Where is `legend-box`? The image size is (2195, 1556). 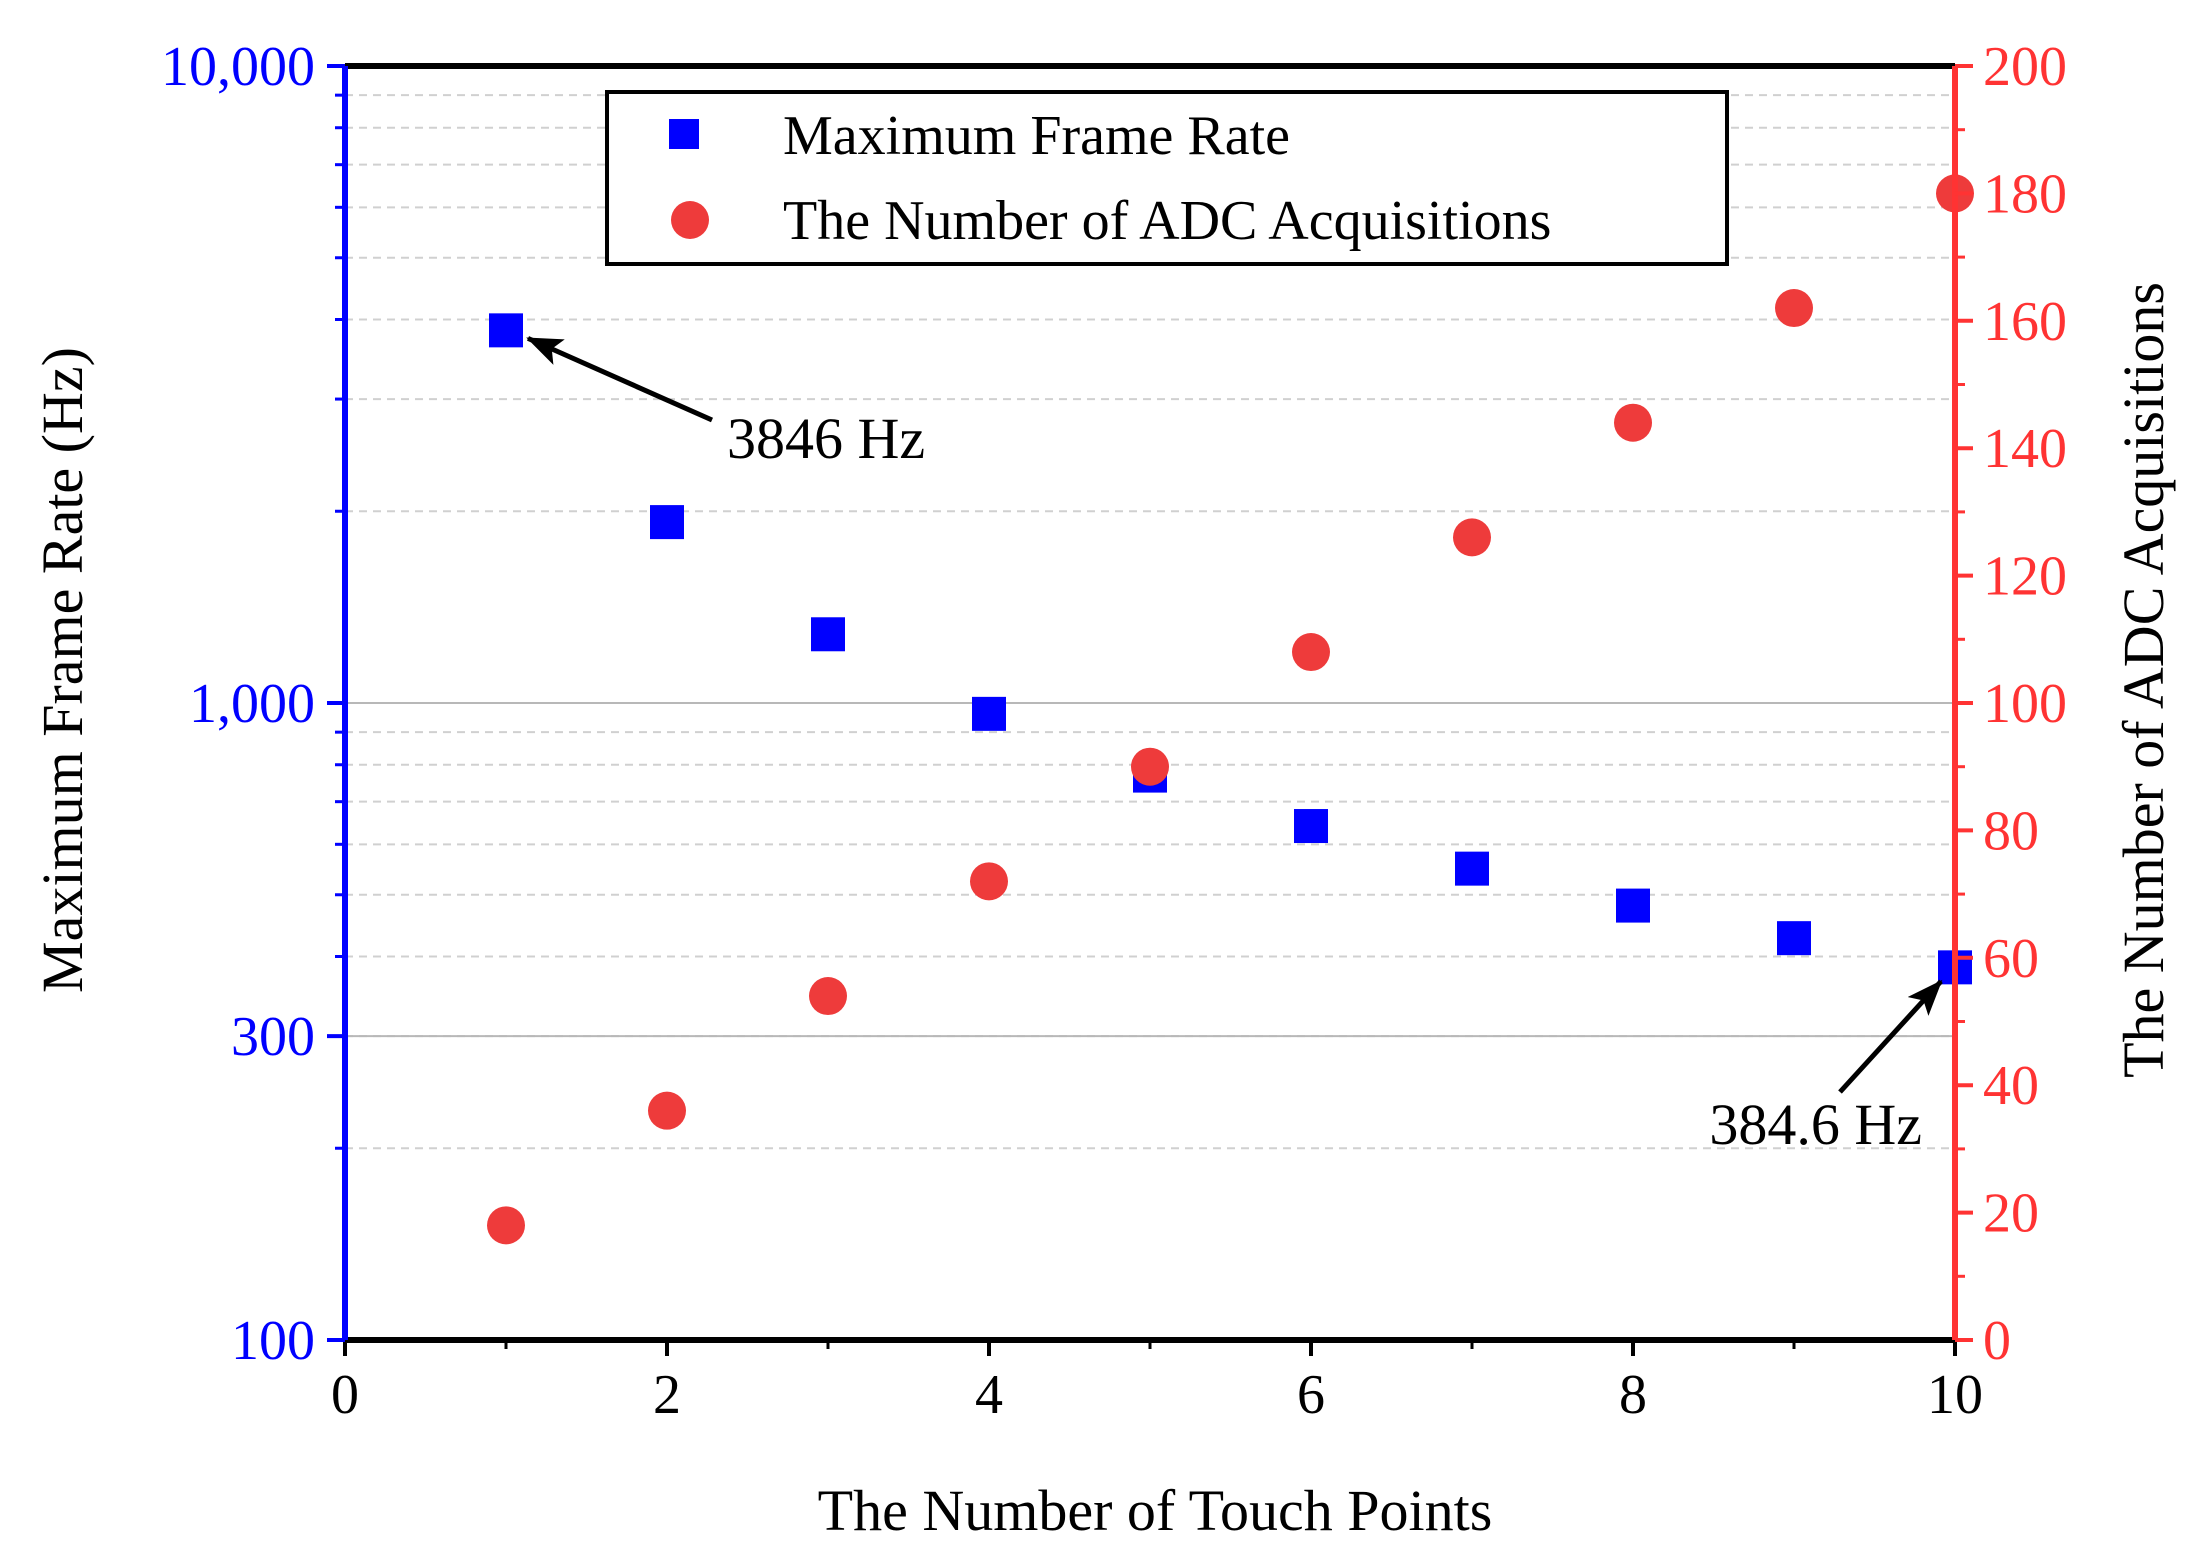 legend-box is located at coordinates (1167, 178).